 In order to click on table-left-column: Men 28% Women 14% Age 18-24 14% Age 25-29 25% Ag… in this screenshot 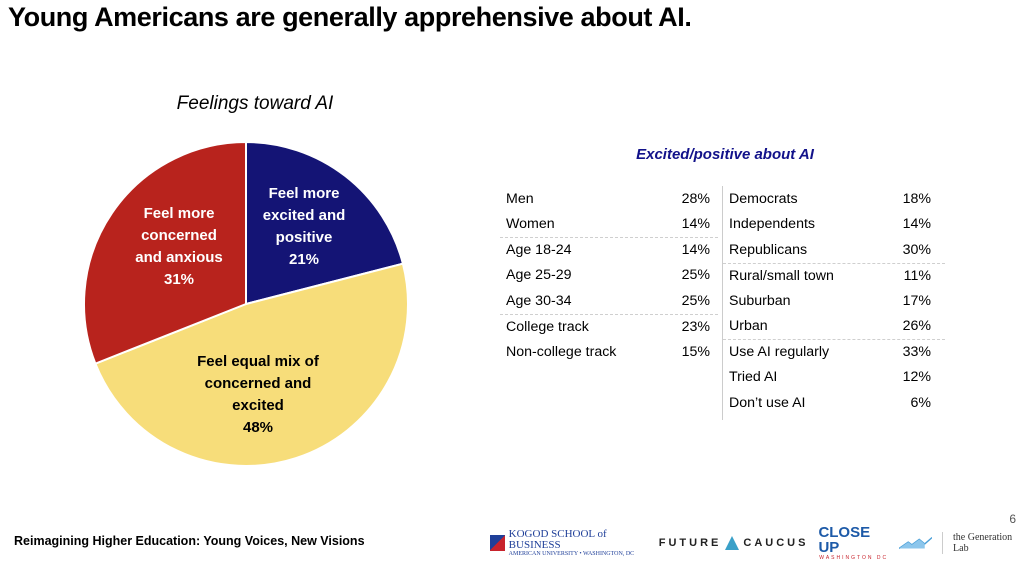, I will do `click(609, 275)`.